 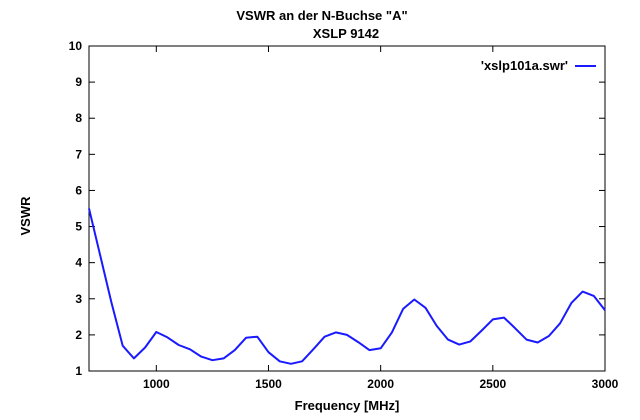 What do you see at coordinates (76, 46) in the screenshot?
I see `y-tick-label: 10` at bounding box center [76, 46].